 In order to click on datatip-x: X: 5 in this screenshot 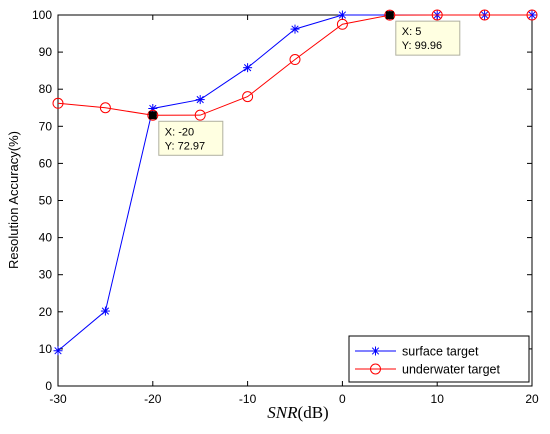, I will do `click(412, 32)`.